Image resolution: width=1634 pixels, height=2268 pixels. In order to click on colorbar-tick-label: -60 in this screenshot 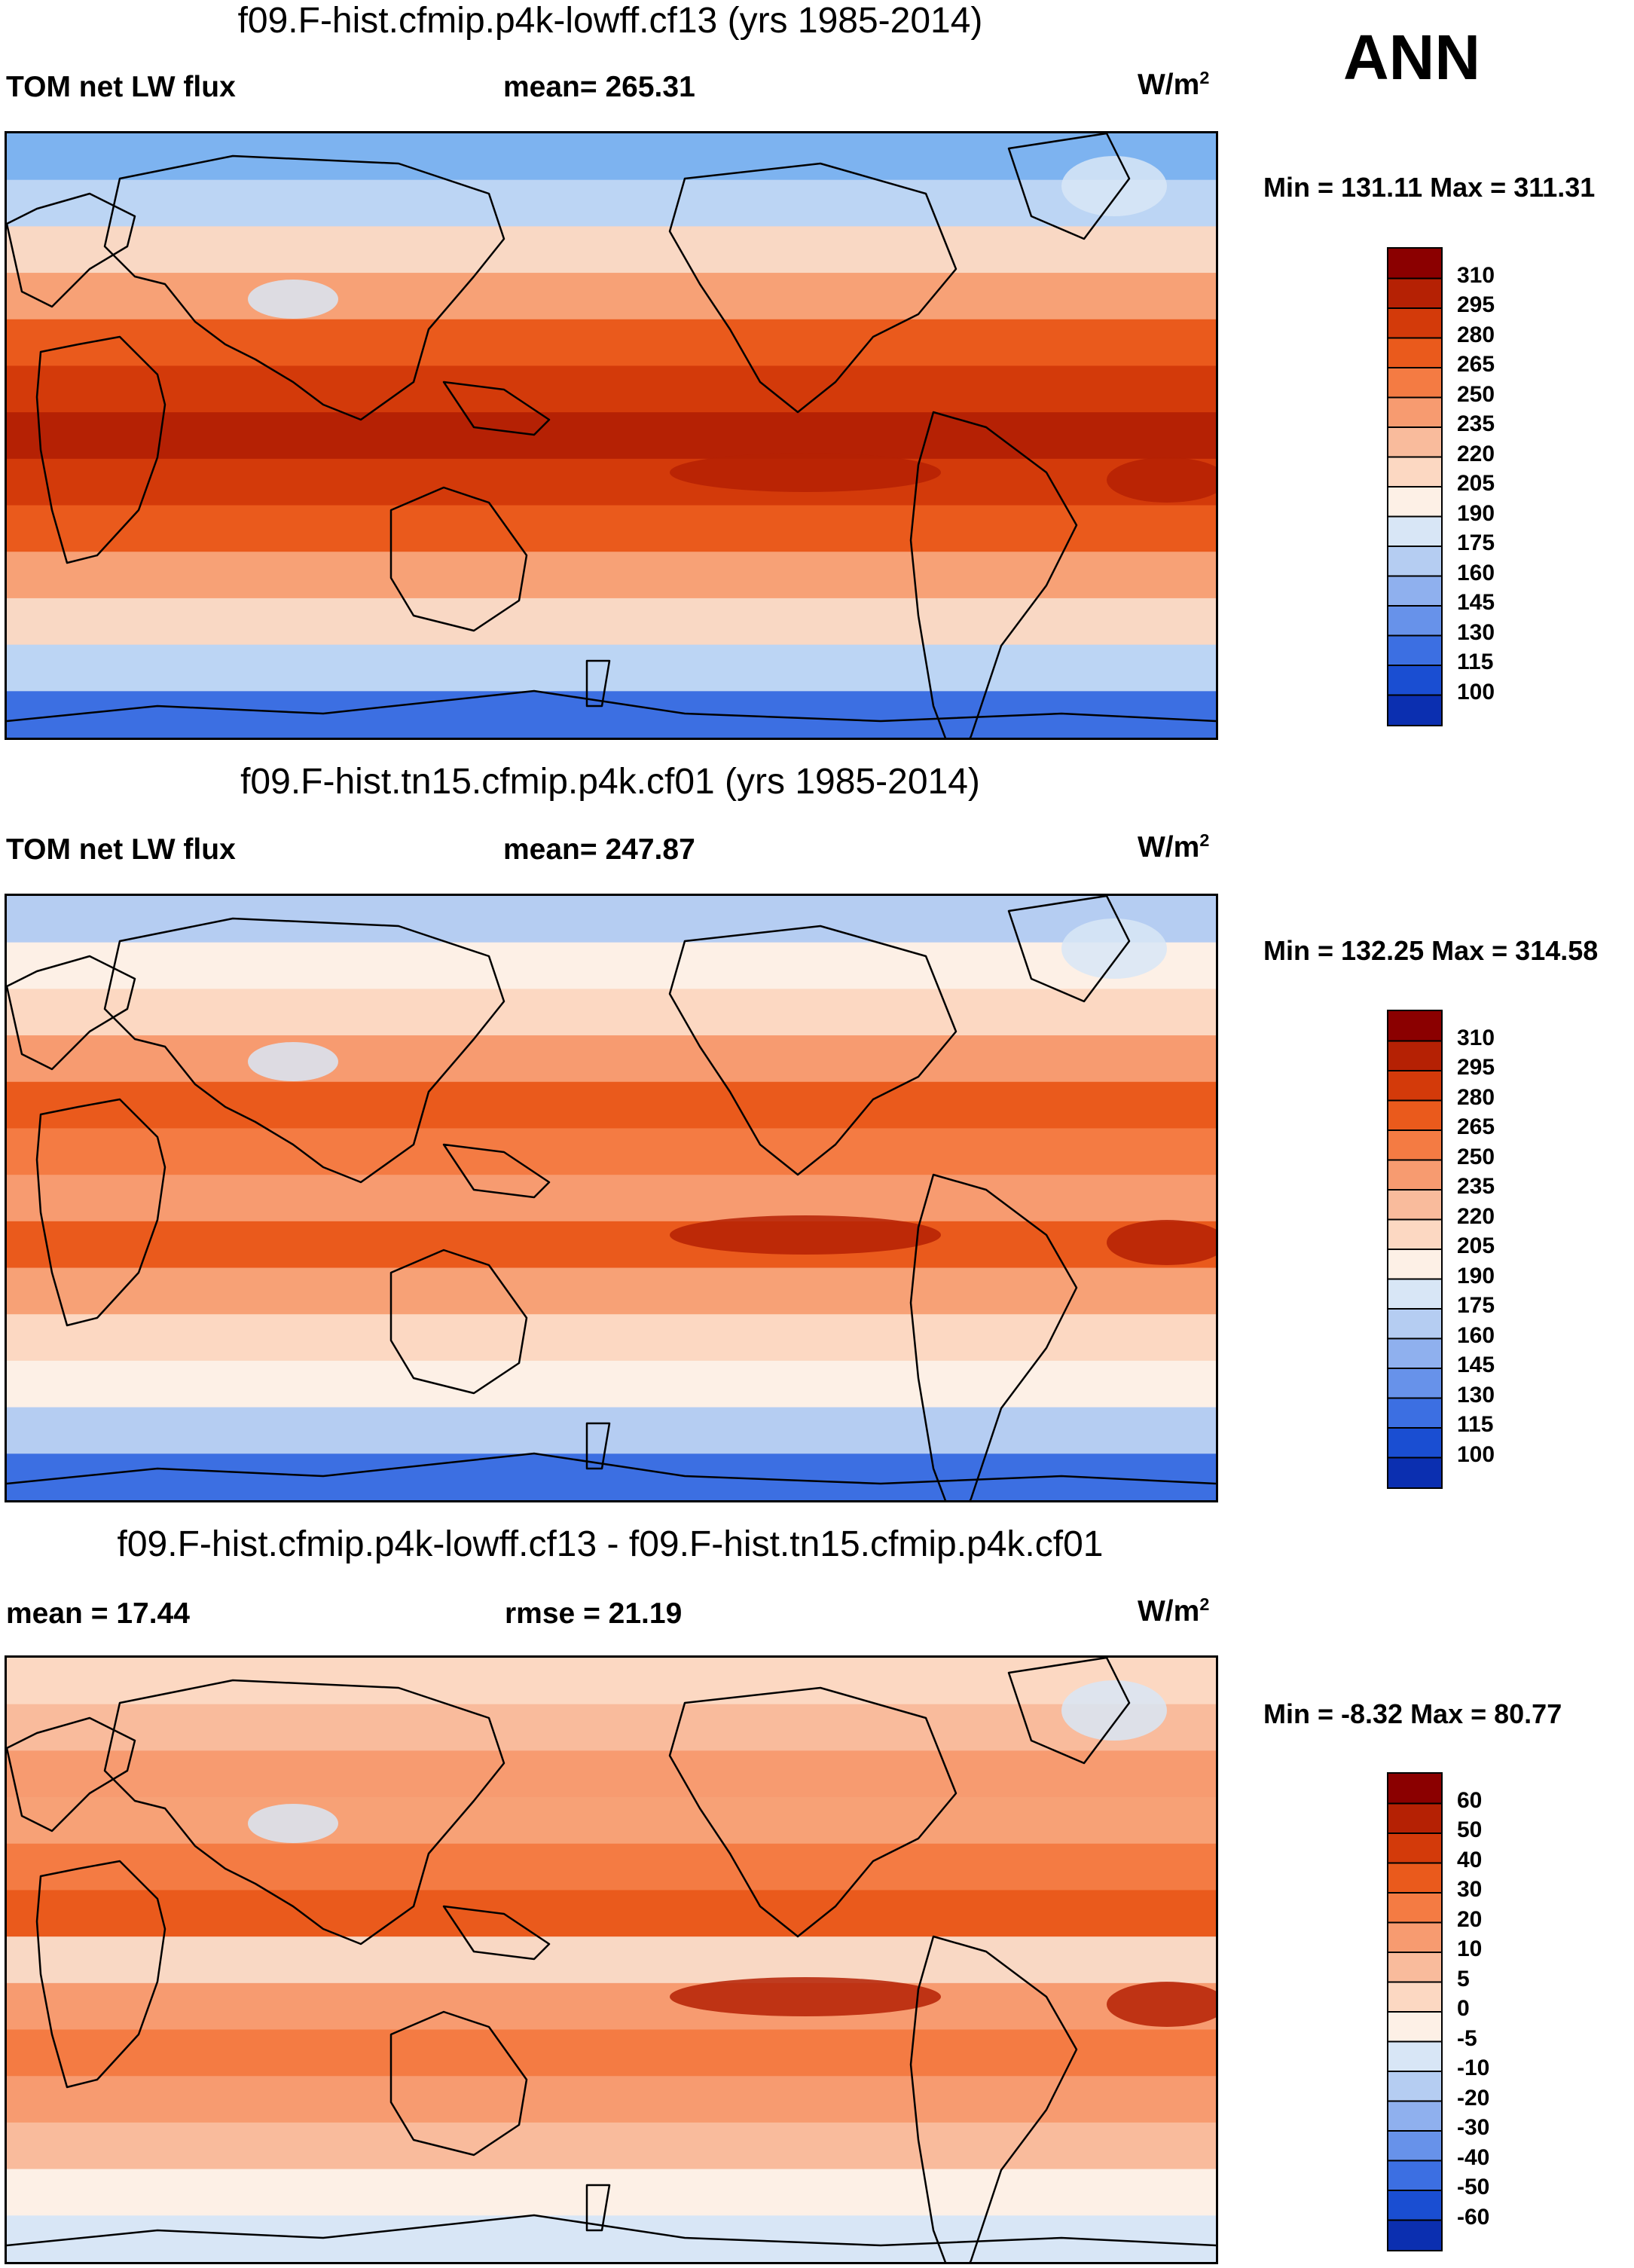, I will do `click(1473, 2217)`.